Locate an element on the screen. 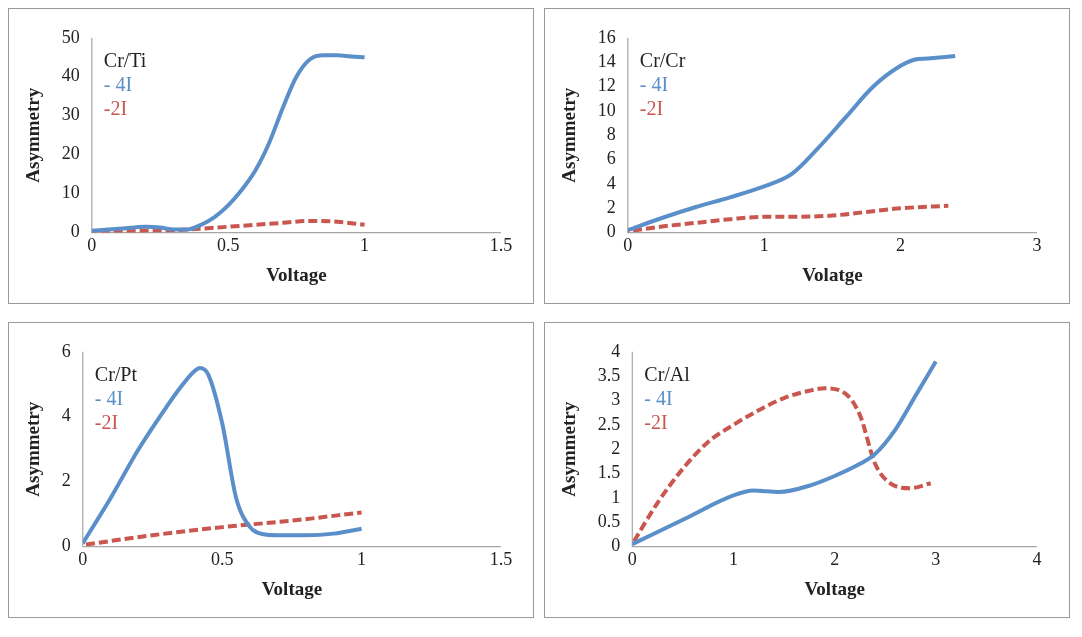 This screenshot has height=637, width=1082. series-label: - 4I is located at coordinates (109, 398).